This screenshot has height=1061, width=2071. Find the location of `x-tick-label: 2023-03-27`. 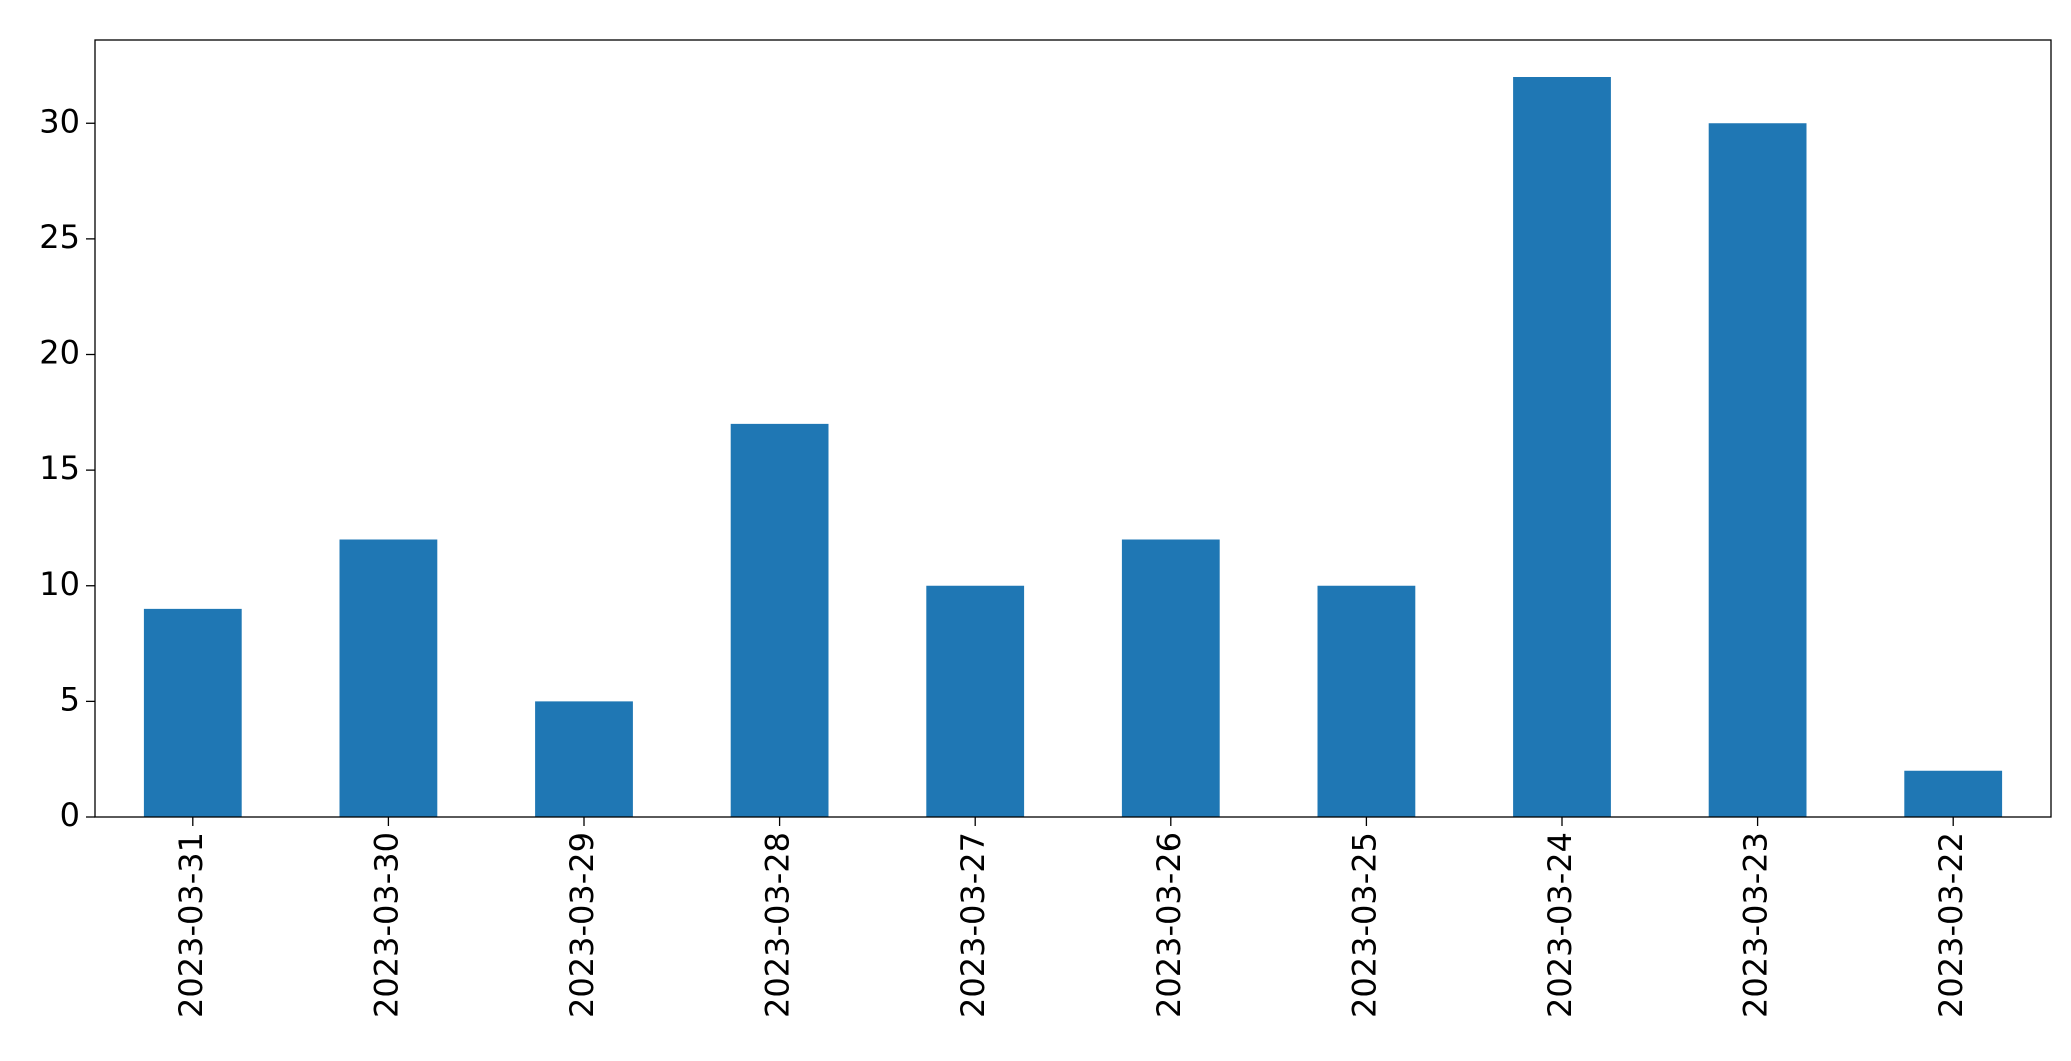

x-tick-label: 2023-03-27 is located at coordinates (973, 925).